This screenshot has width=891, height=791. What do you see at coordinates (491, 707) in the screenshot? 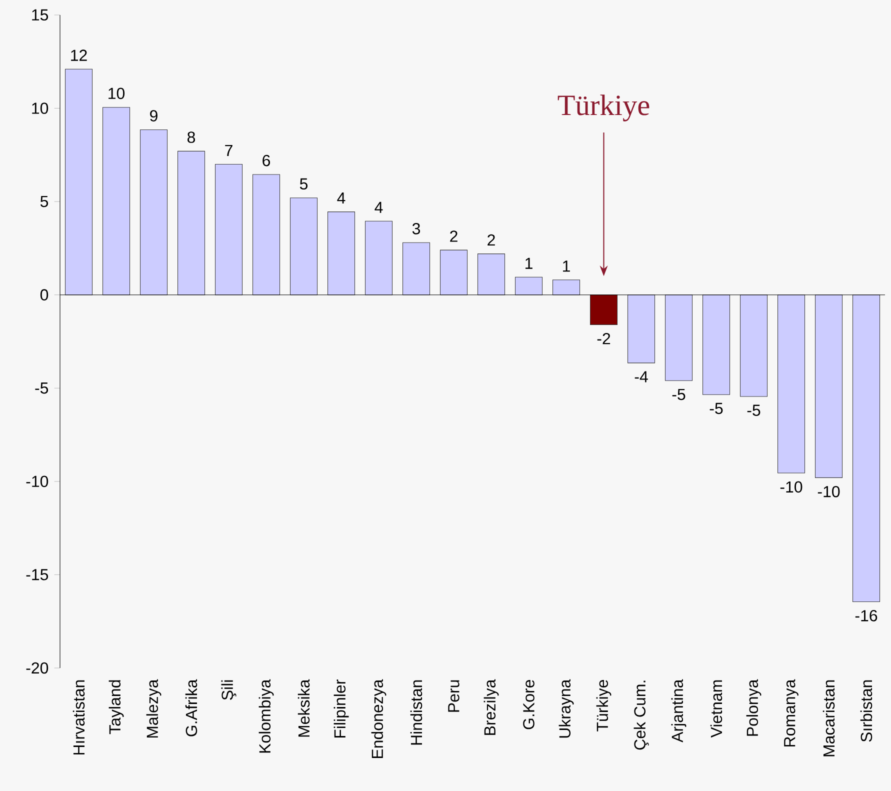
I see `x-tick-label: Brezilya` at bounding box center [491, 707].